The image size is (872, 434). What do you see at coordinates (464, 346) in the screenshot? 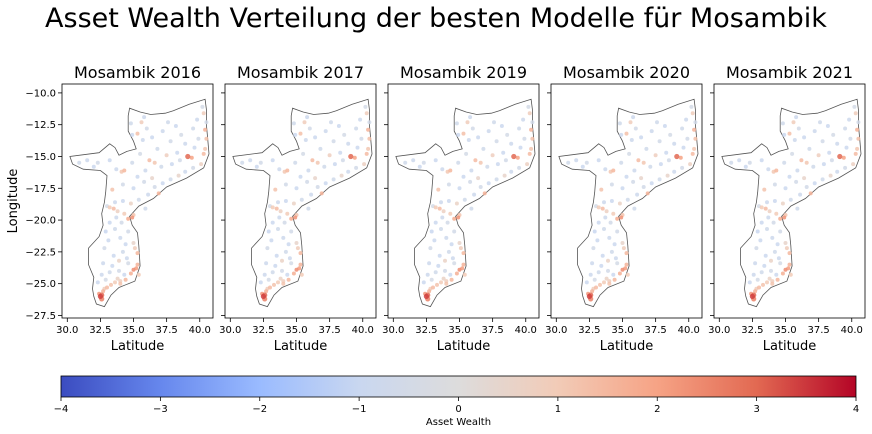
I see `x-axis-label: Latitude` at bounding box center [464, 346].